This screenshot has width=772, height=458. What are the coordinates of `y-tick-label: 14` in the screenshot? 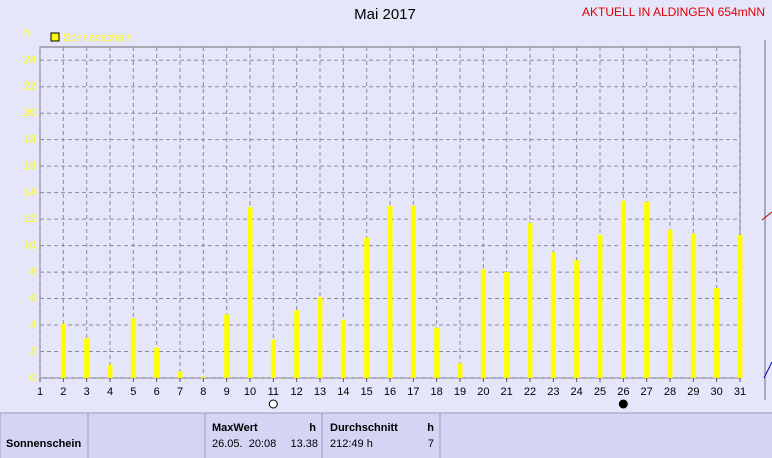 It's located at (30, 193).